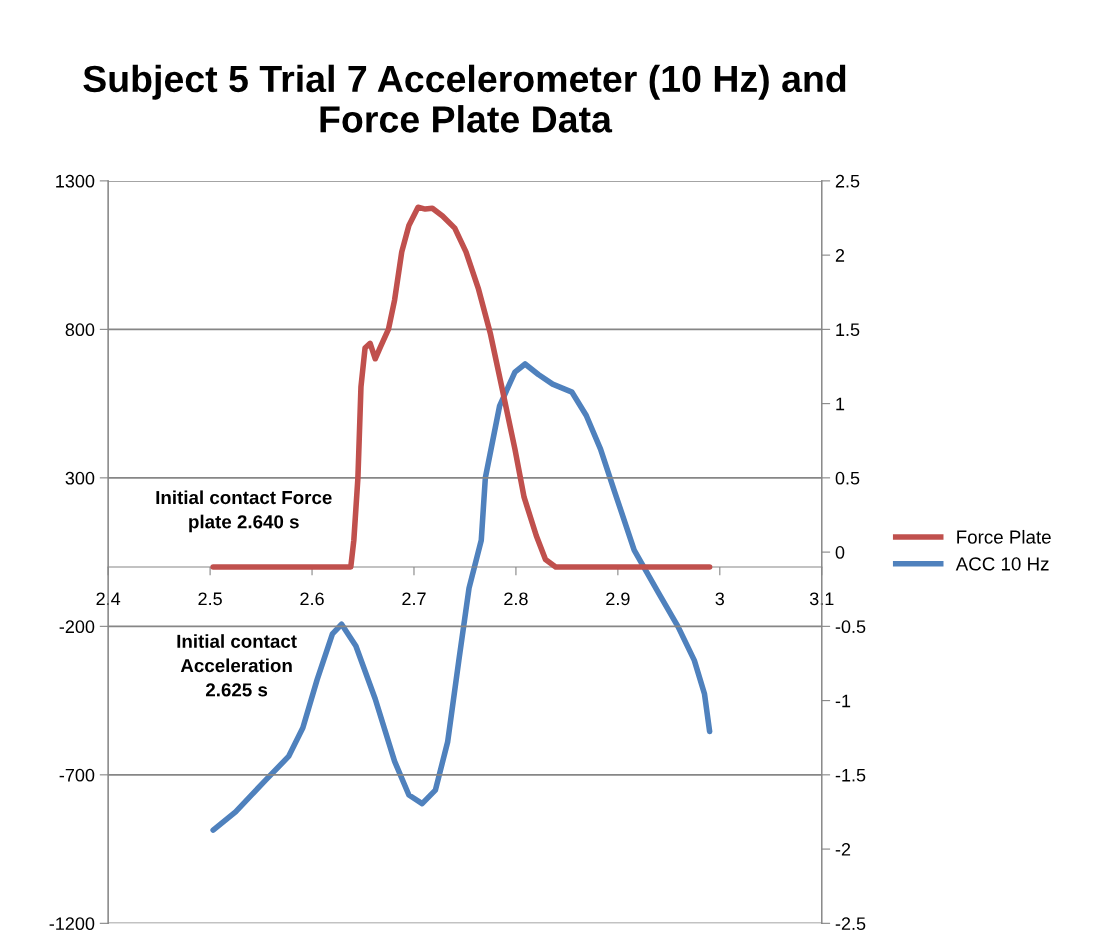  What do you see at coordinates (847, 181) in the screenshot?
I see `y2-tick-label: 2.5` at bounding box center [847, 181].